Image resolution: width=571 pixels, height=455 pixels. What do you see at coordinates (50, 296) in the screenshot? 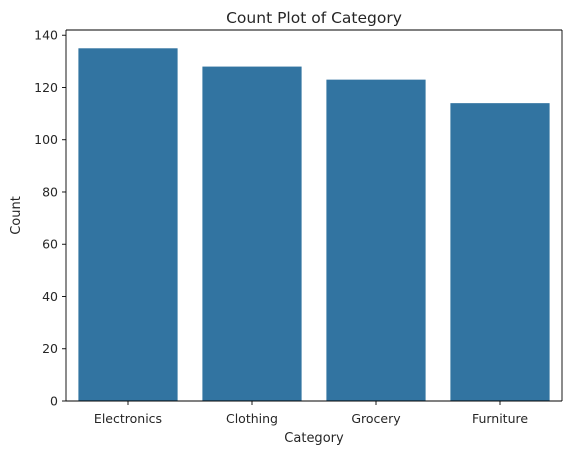
I see `y-tick-label-40: 40` at bounding box center [50, 296].